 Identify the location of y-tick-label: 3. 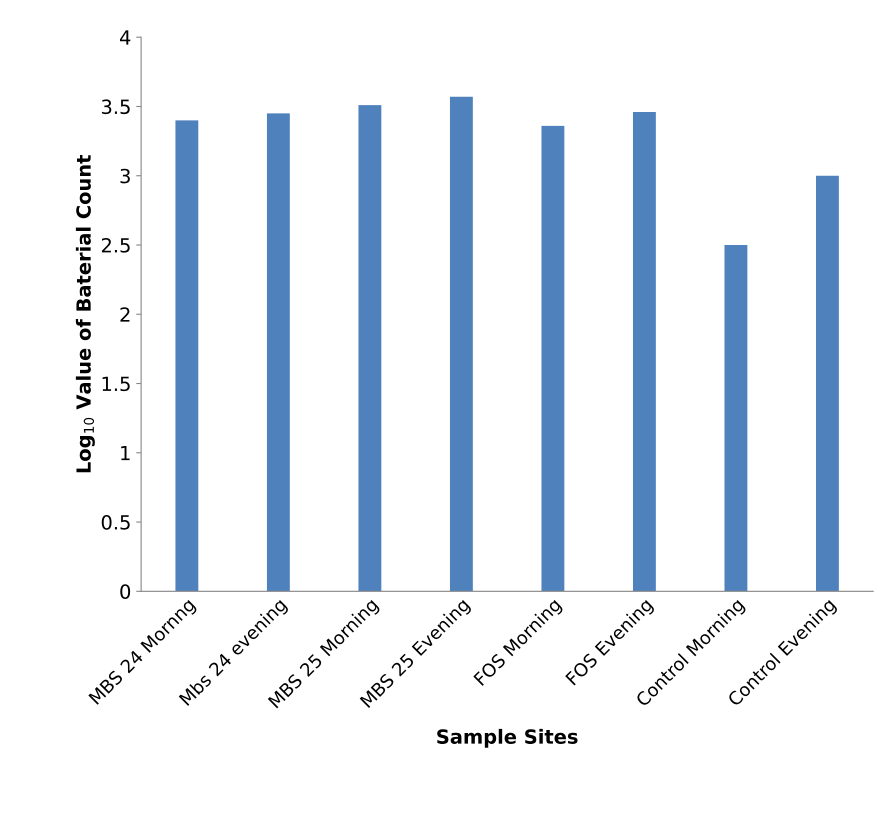
(125, 176).